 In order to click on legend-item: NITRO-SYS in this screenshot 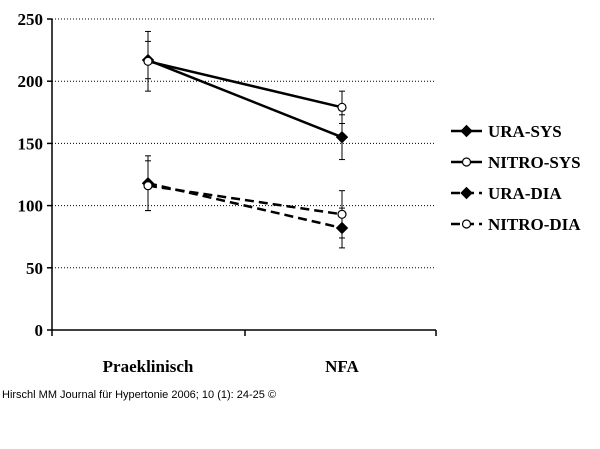, I will do `click(516, 162)`.